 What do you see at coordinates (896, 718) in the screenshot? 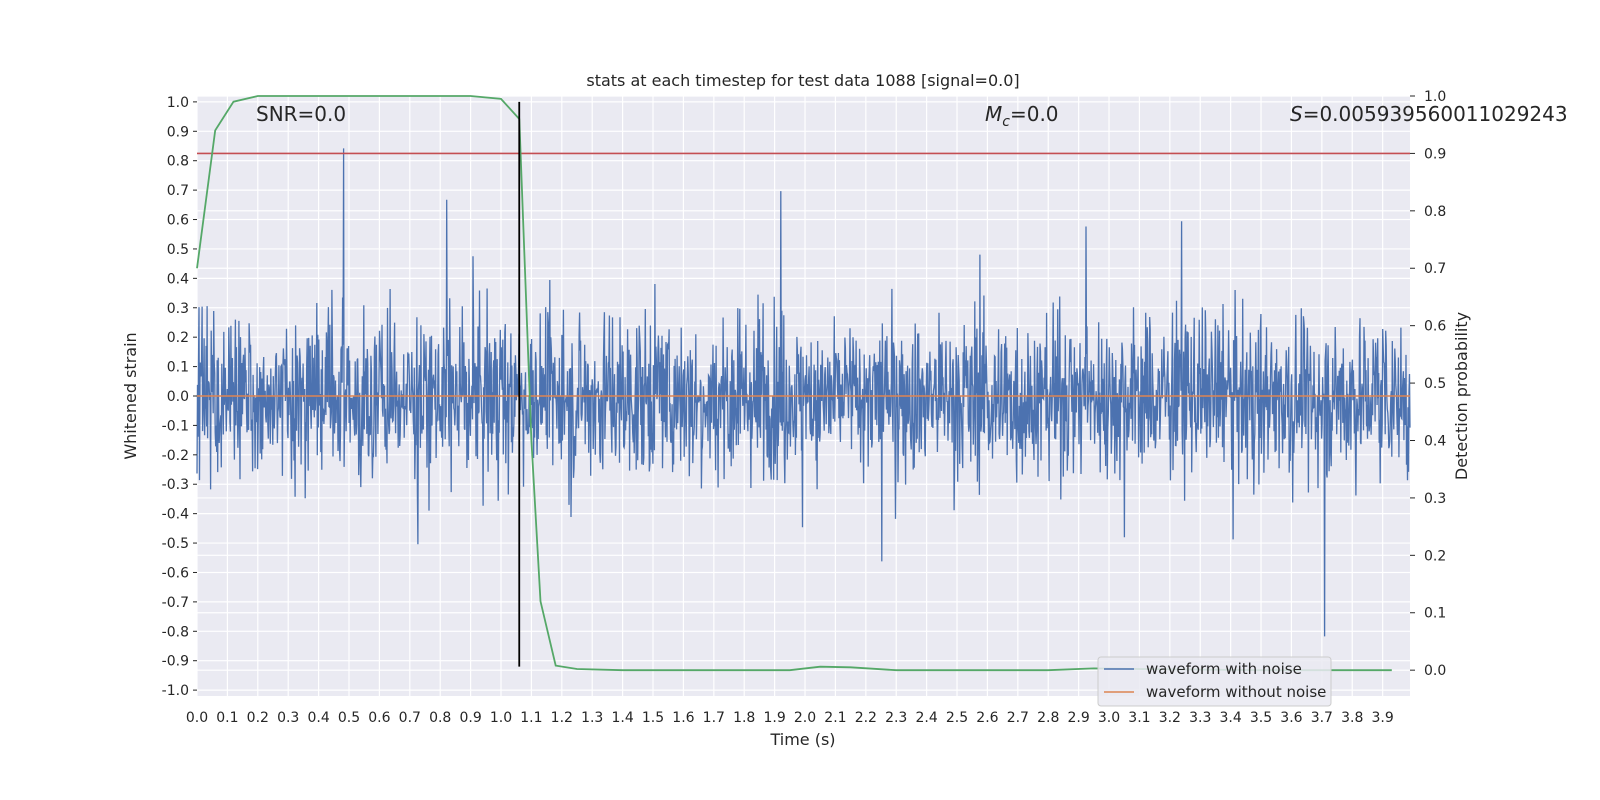
I see `x-tick-label: 2.3` at bounding box center [896, 718].